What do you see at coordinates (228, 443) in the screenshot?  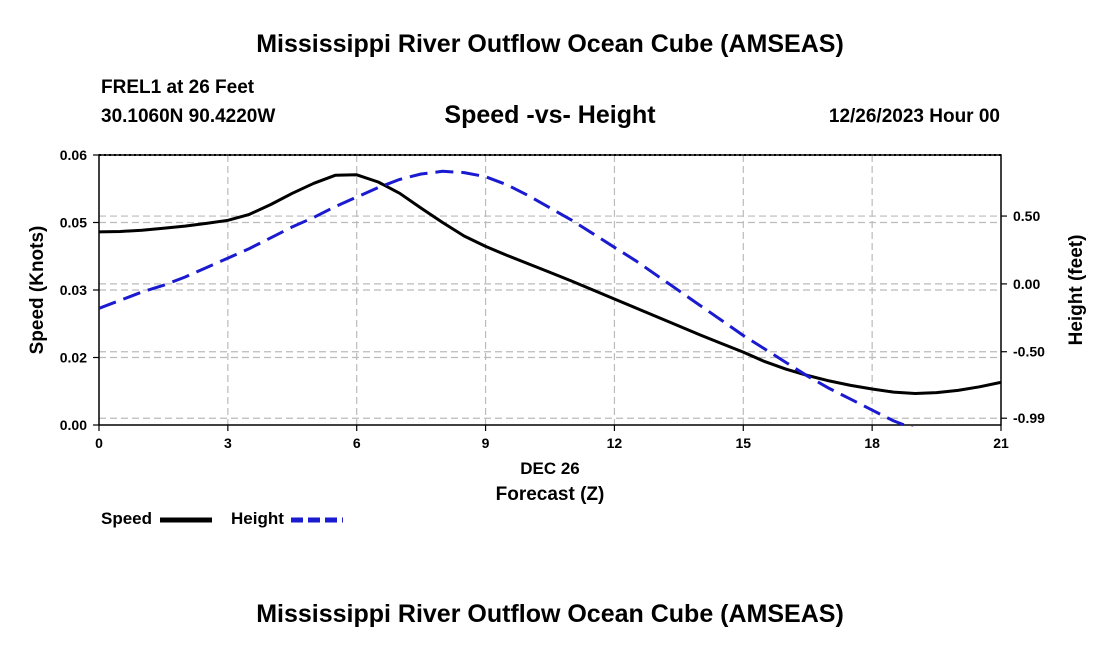 I see `x-tick-label: 3` at bounding box center [228, 443].